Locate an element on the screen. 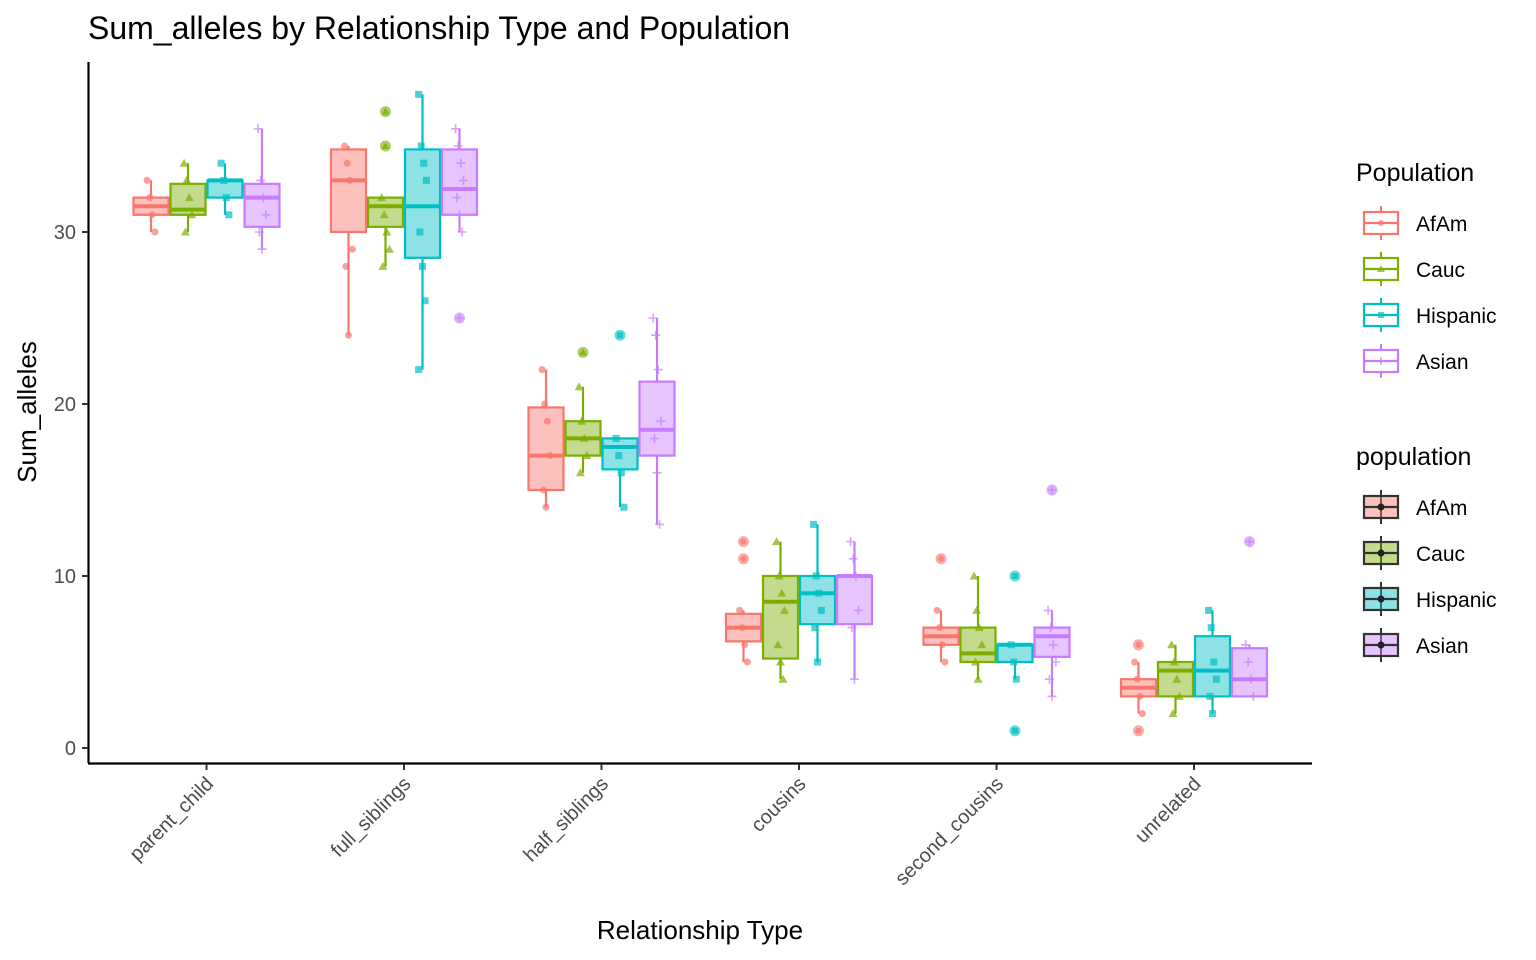 This screenshot has height=960, width=1536. box-second_cousins-AfAm is located at coordinates (941, 609).